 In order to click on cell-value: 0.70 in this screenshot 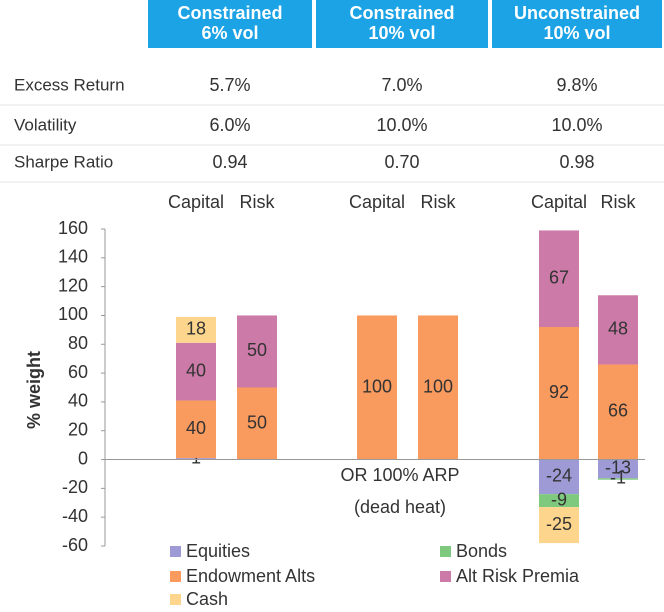, I will do `click(401, 162)`.